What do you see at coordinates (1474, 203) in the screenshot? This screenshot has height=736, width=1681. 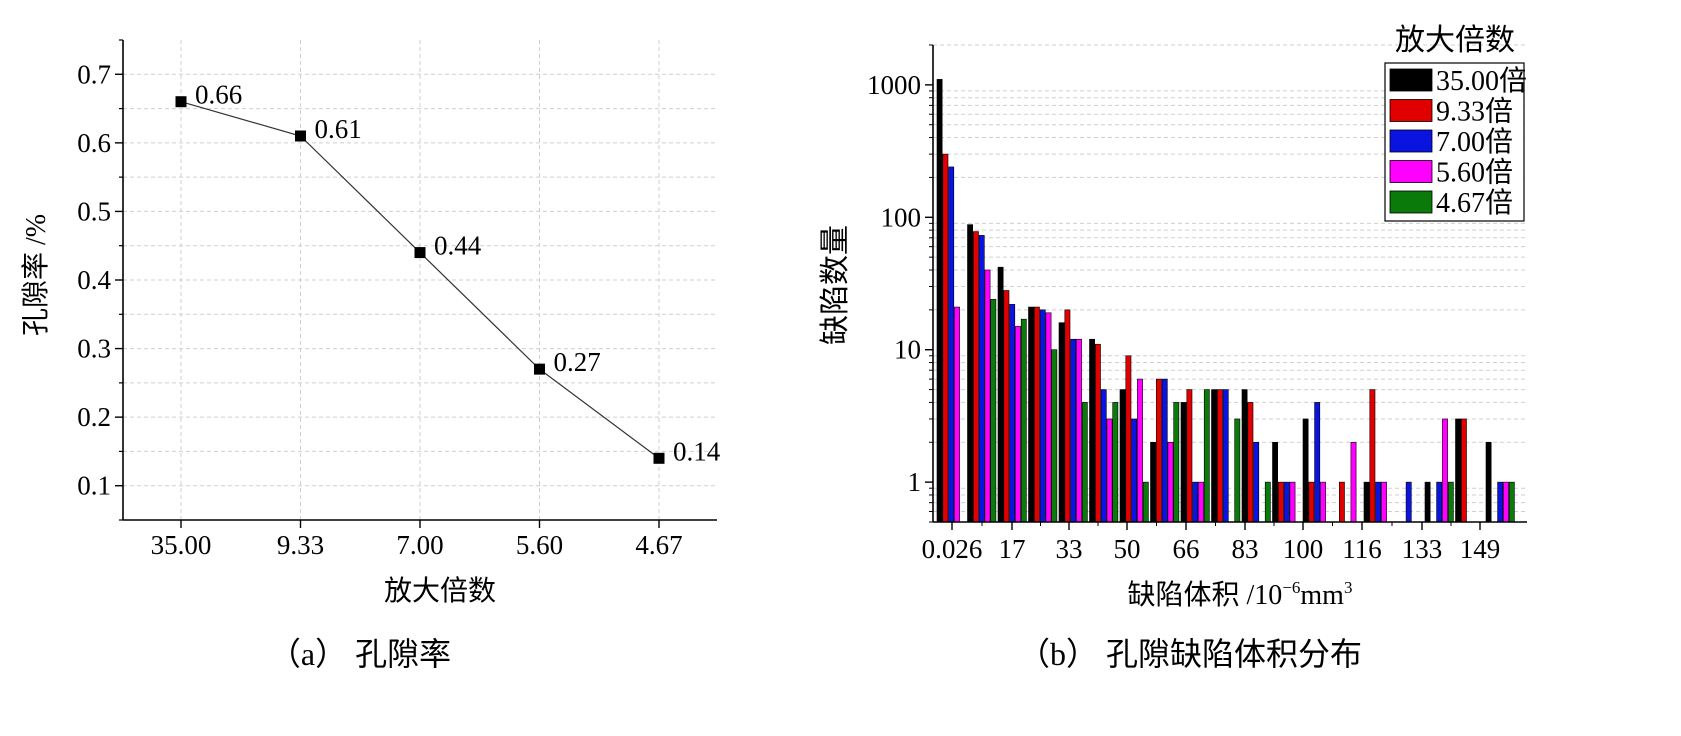 I see `legend-label: 4.67倍` at bounding box center [1474, 203].